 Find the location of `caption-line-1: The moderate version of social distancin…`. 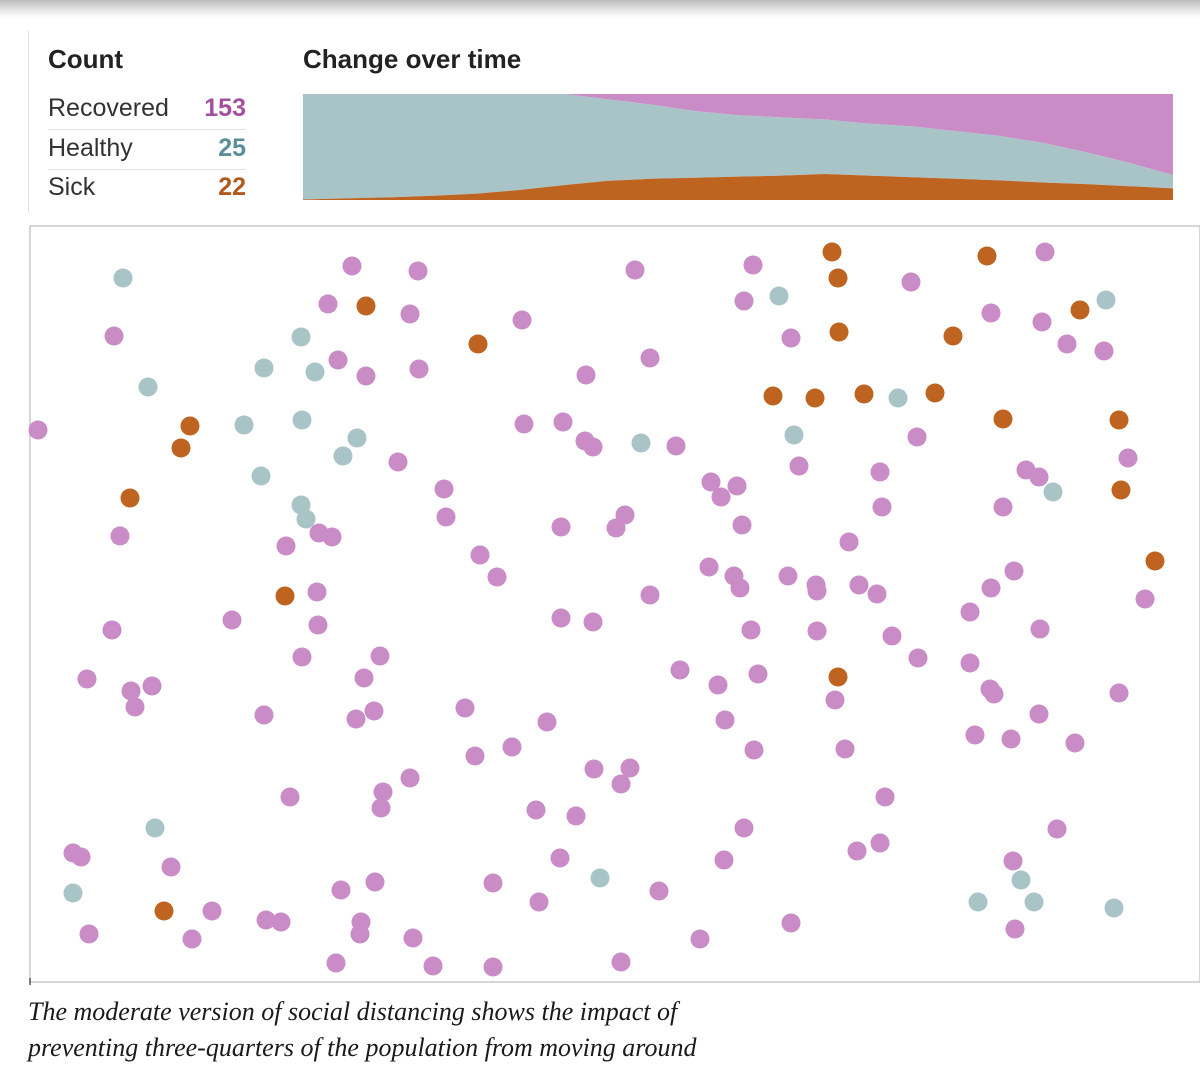

caption-line-1: The moderate version of social distancin… is located at coordinates (353, 1011).